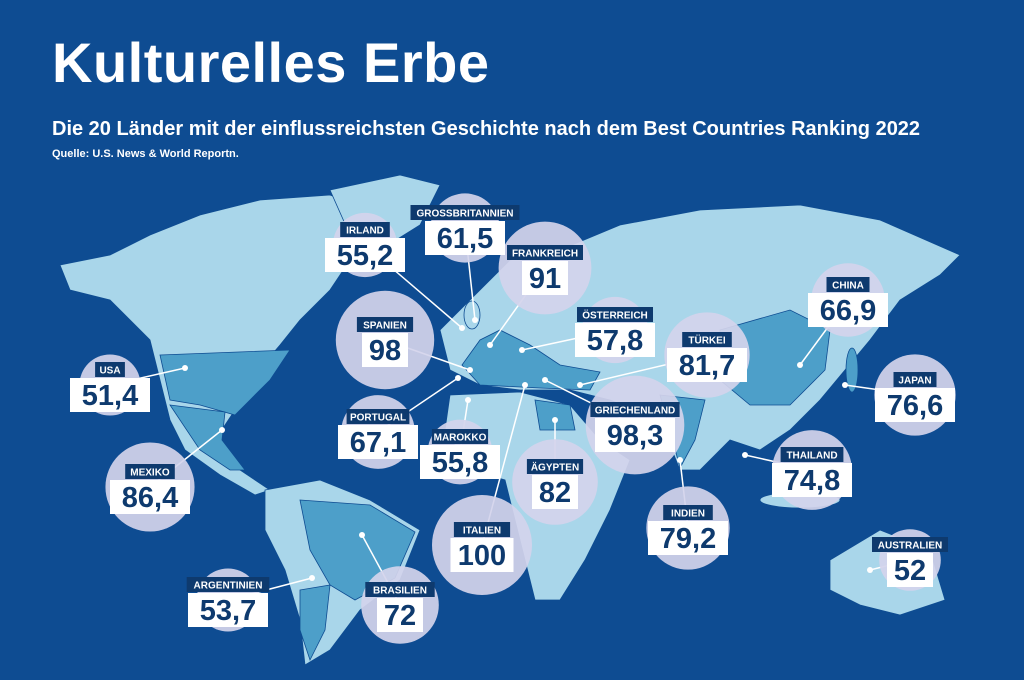 The height and width of the screenshot is (680, 1024). Describe the element at coordinates (145, 154) in the screenshot. I see `source: Quelle: U.S. News & World Reportn.` at that location.